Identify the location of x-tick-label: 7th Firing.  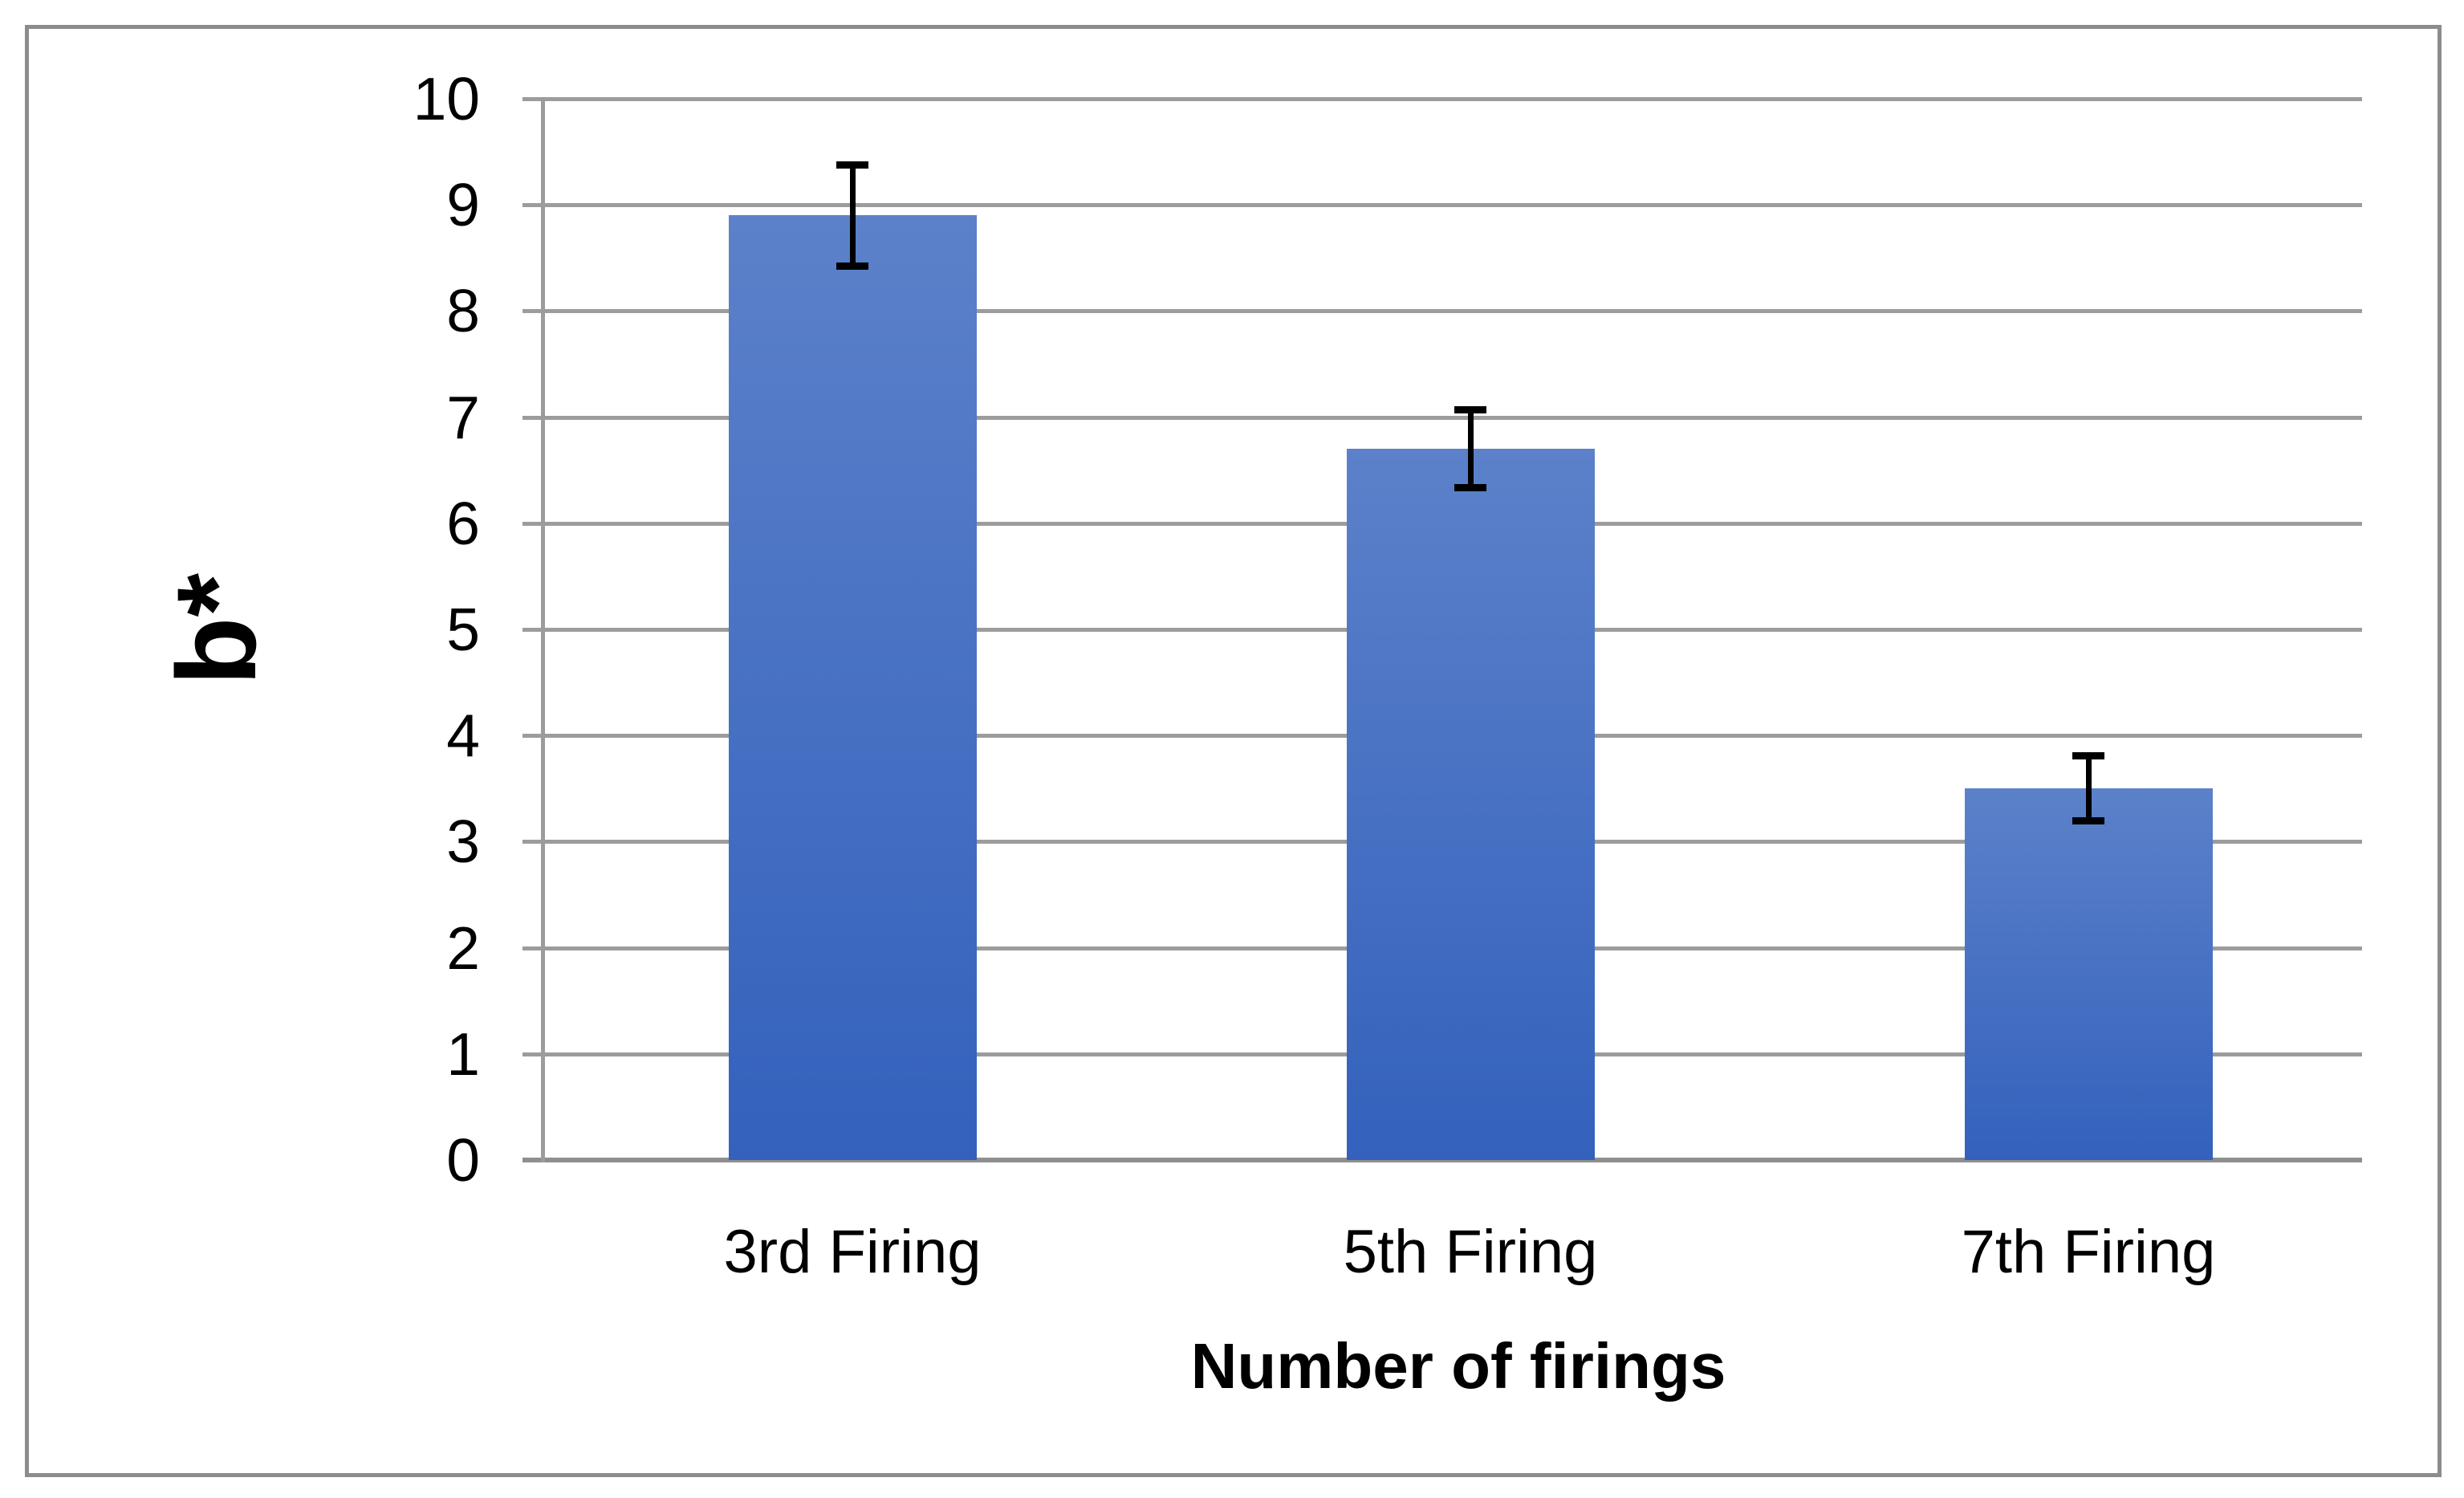
(2088, 1252).